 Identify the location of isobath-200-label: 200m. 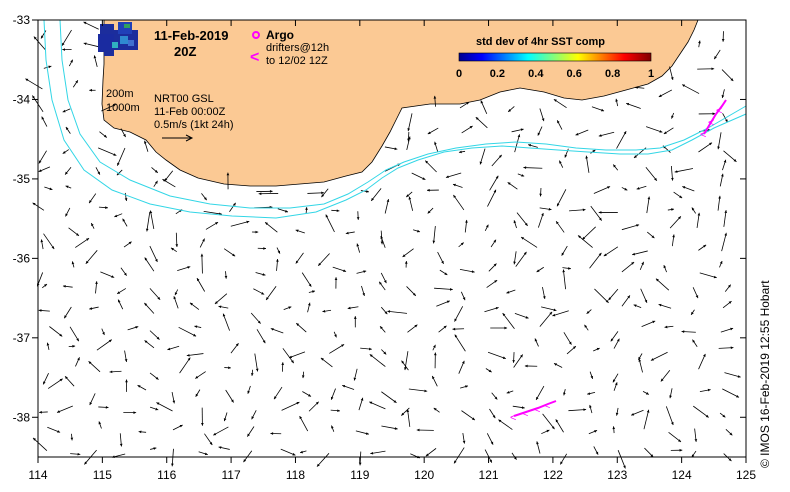
(120, 94).